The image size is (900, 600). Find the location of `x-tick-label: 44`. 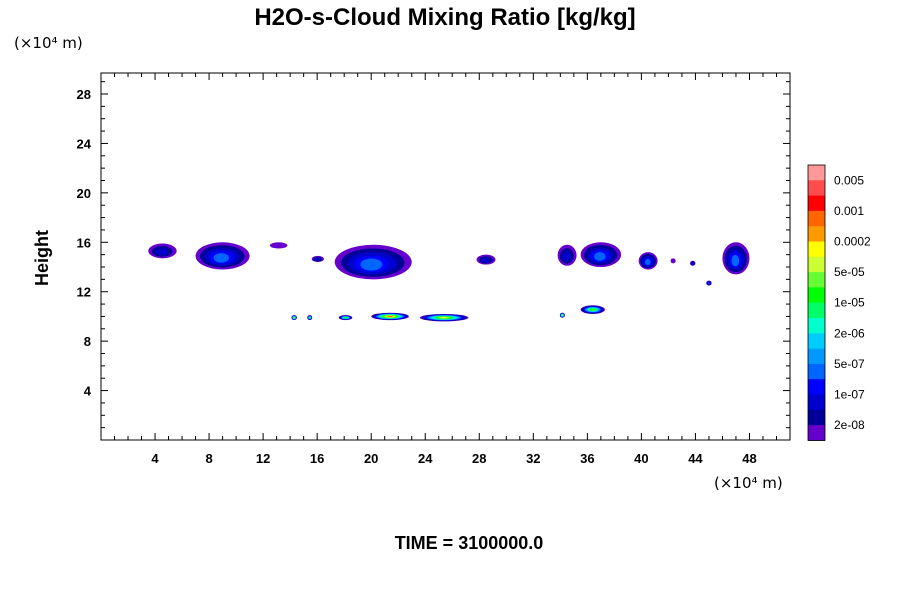

x-tick-label: 44 is located at coordinates (695, 458).